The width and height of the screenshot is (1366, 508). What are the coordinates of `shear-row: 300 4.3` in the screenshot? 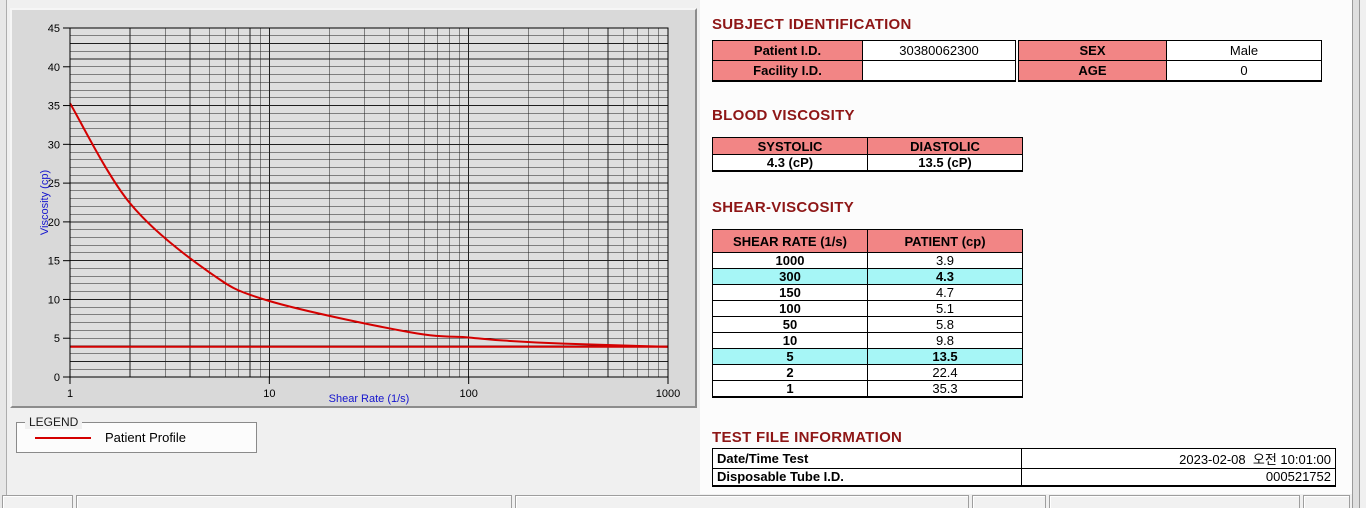 It's located at (867, 276).